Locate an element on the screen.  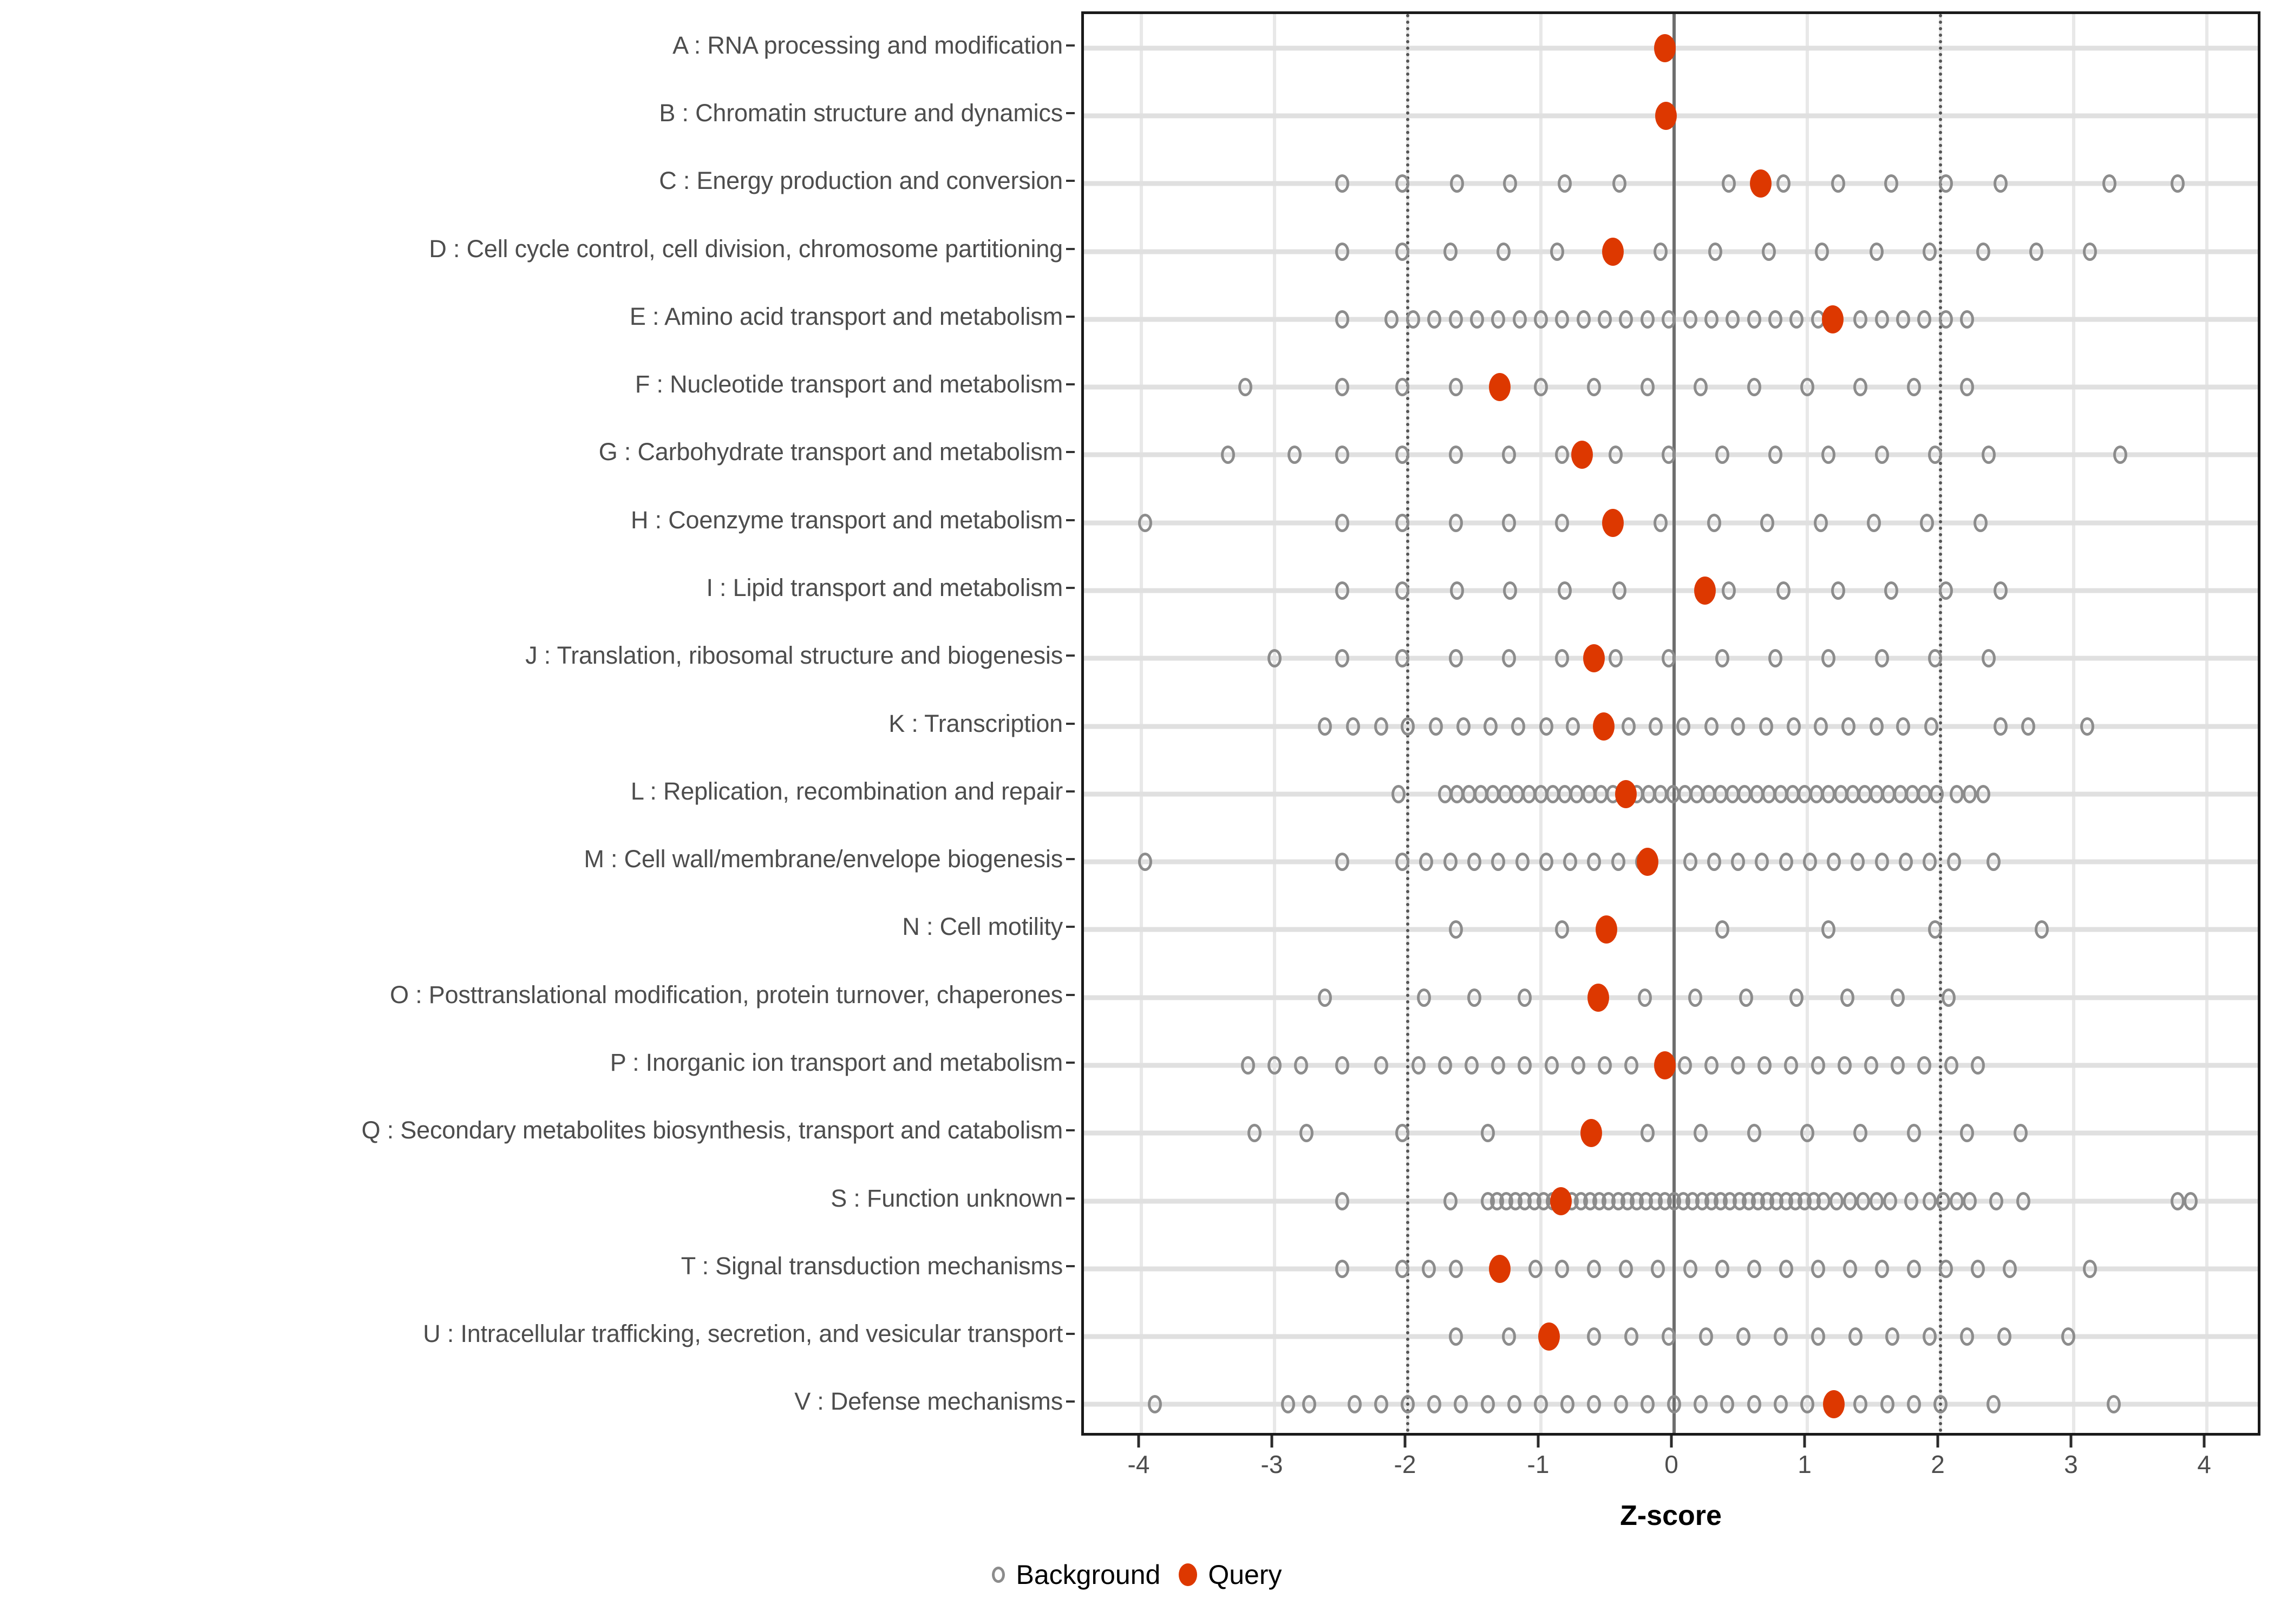
y-axis-label: F : Nucleotide transport and metabolism is located at coordinates (849, 384).